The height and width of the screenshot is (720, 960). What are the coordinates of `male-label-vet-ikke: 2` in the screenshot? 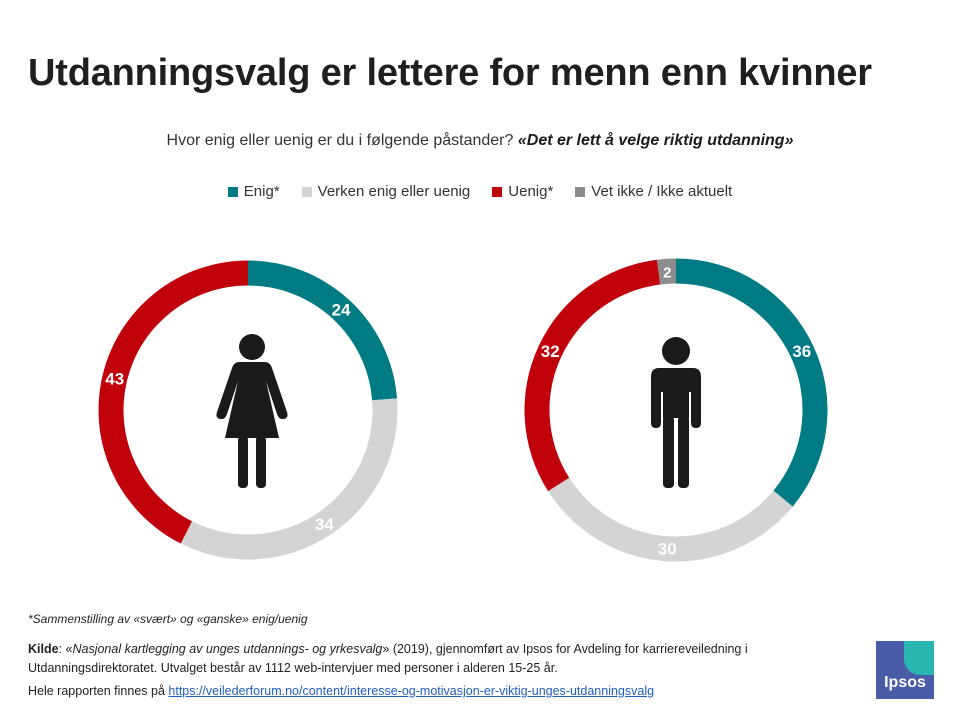 It's located at (667, 272).